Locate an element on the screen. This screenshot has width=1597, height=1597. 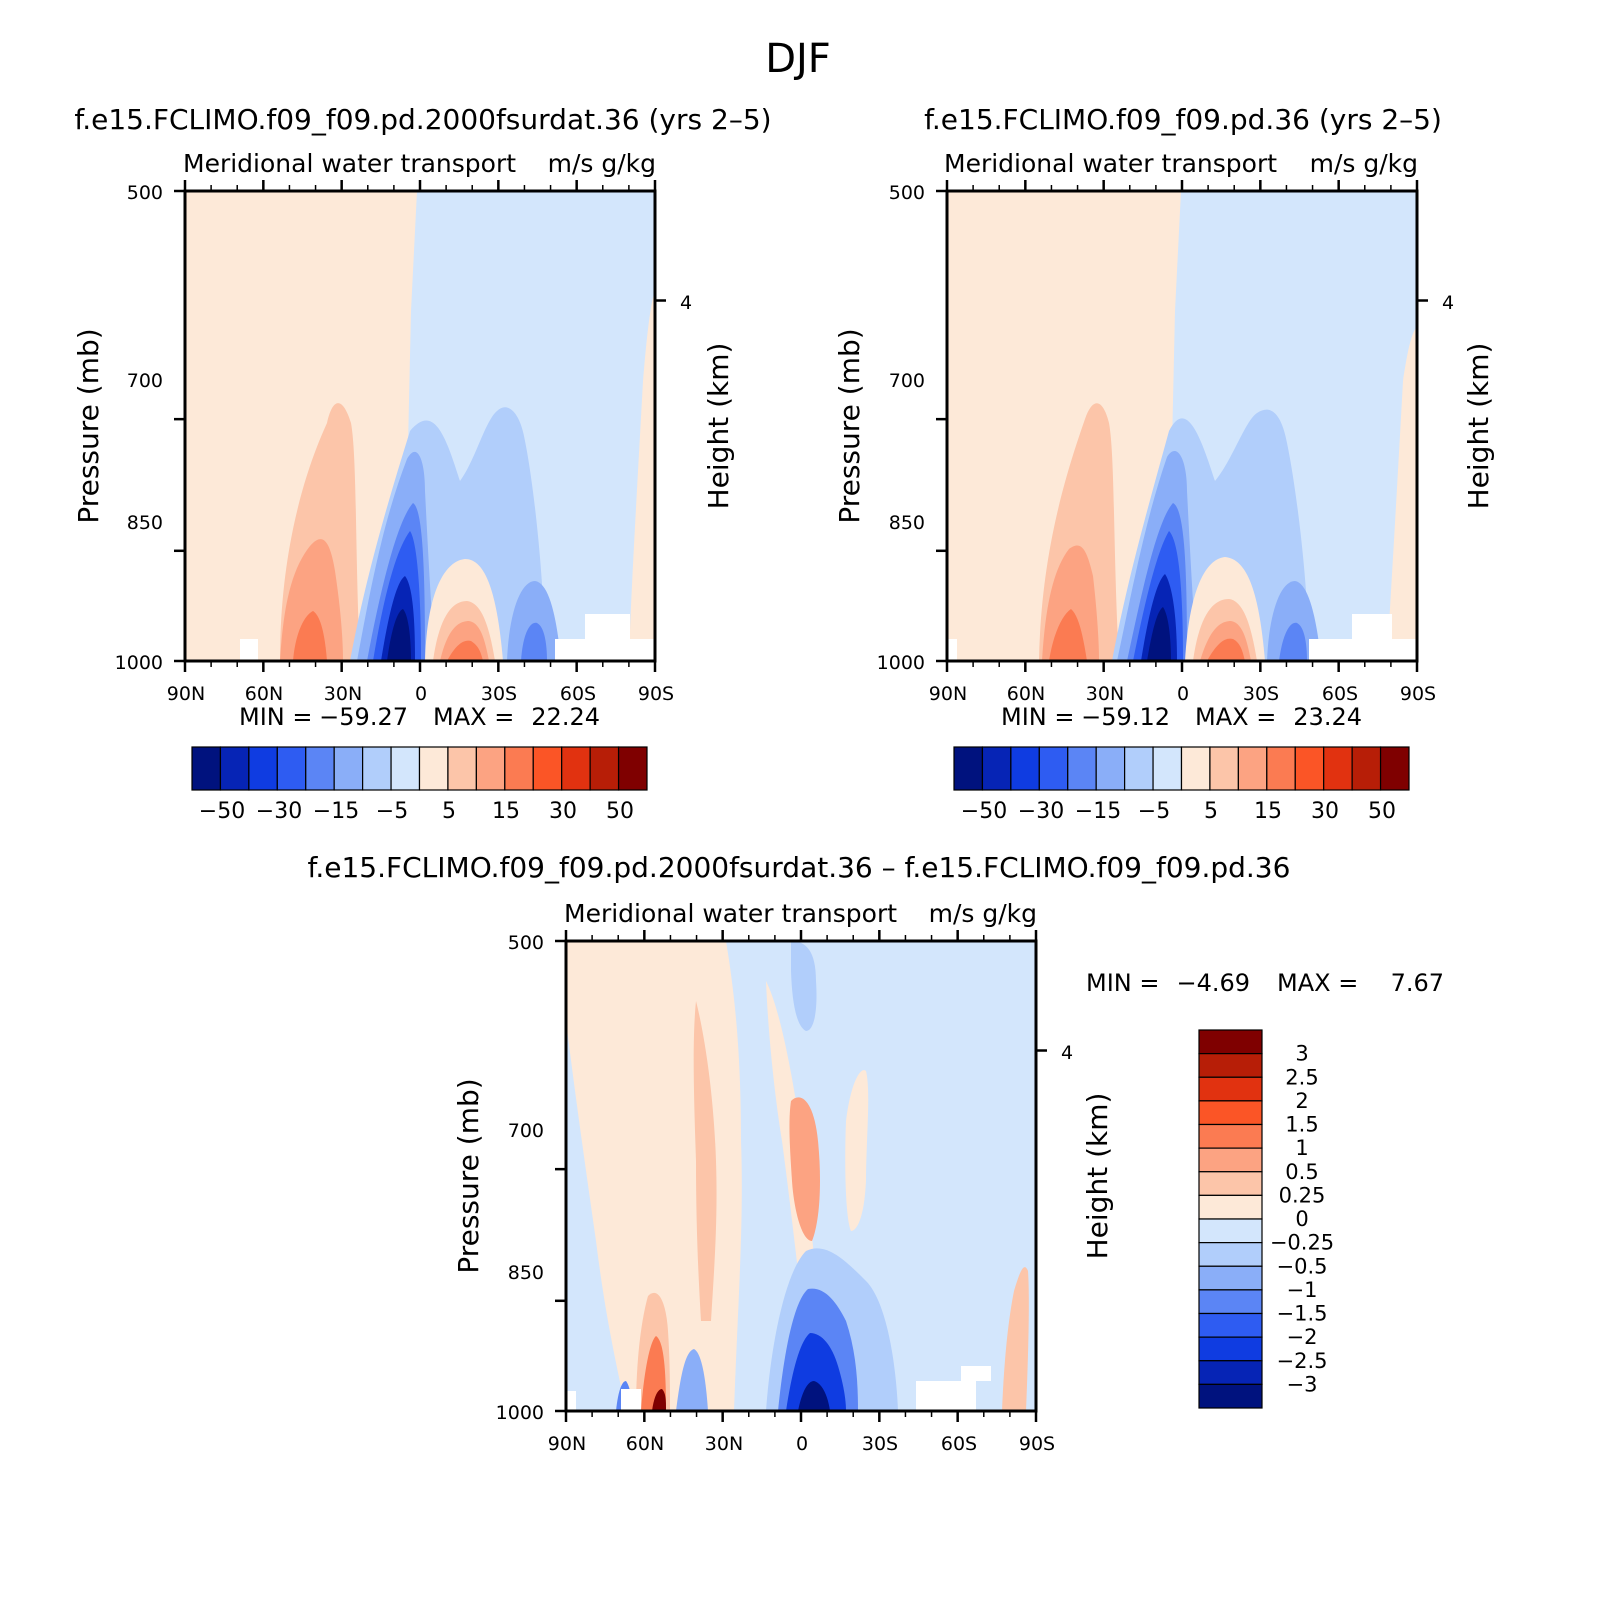
panel-1-ylabel: Pressure (mb) is located at coordinates (88, 425).